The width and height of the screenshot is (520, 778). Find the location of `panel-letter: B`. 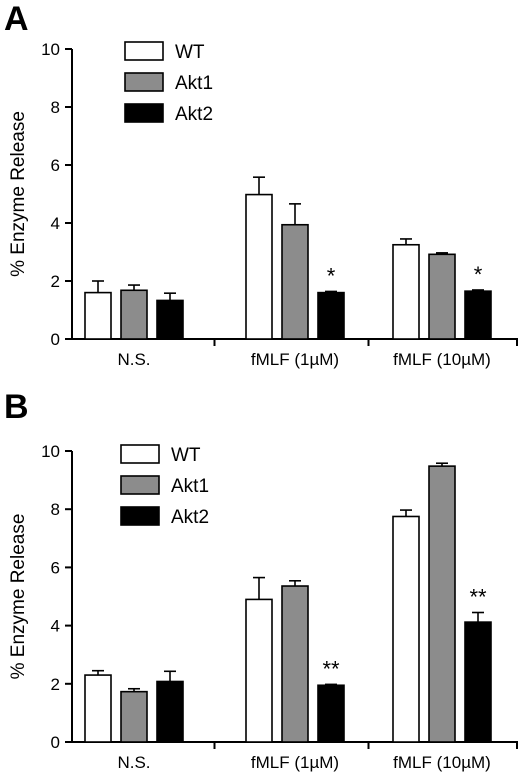

panel-letter: B is located at coordinates (16, 407).